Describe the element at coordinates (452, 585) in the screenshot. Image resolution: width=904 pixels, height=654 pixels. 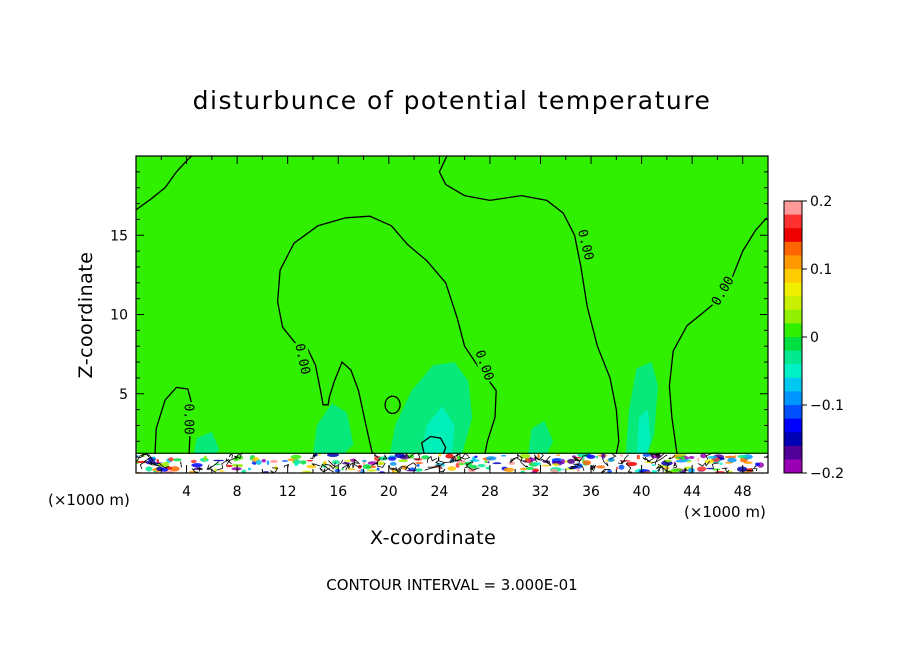
I see `contour-interval-note: CONTOUR INTERVAL = 3.000E-01` at that location.